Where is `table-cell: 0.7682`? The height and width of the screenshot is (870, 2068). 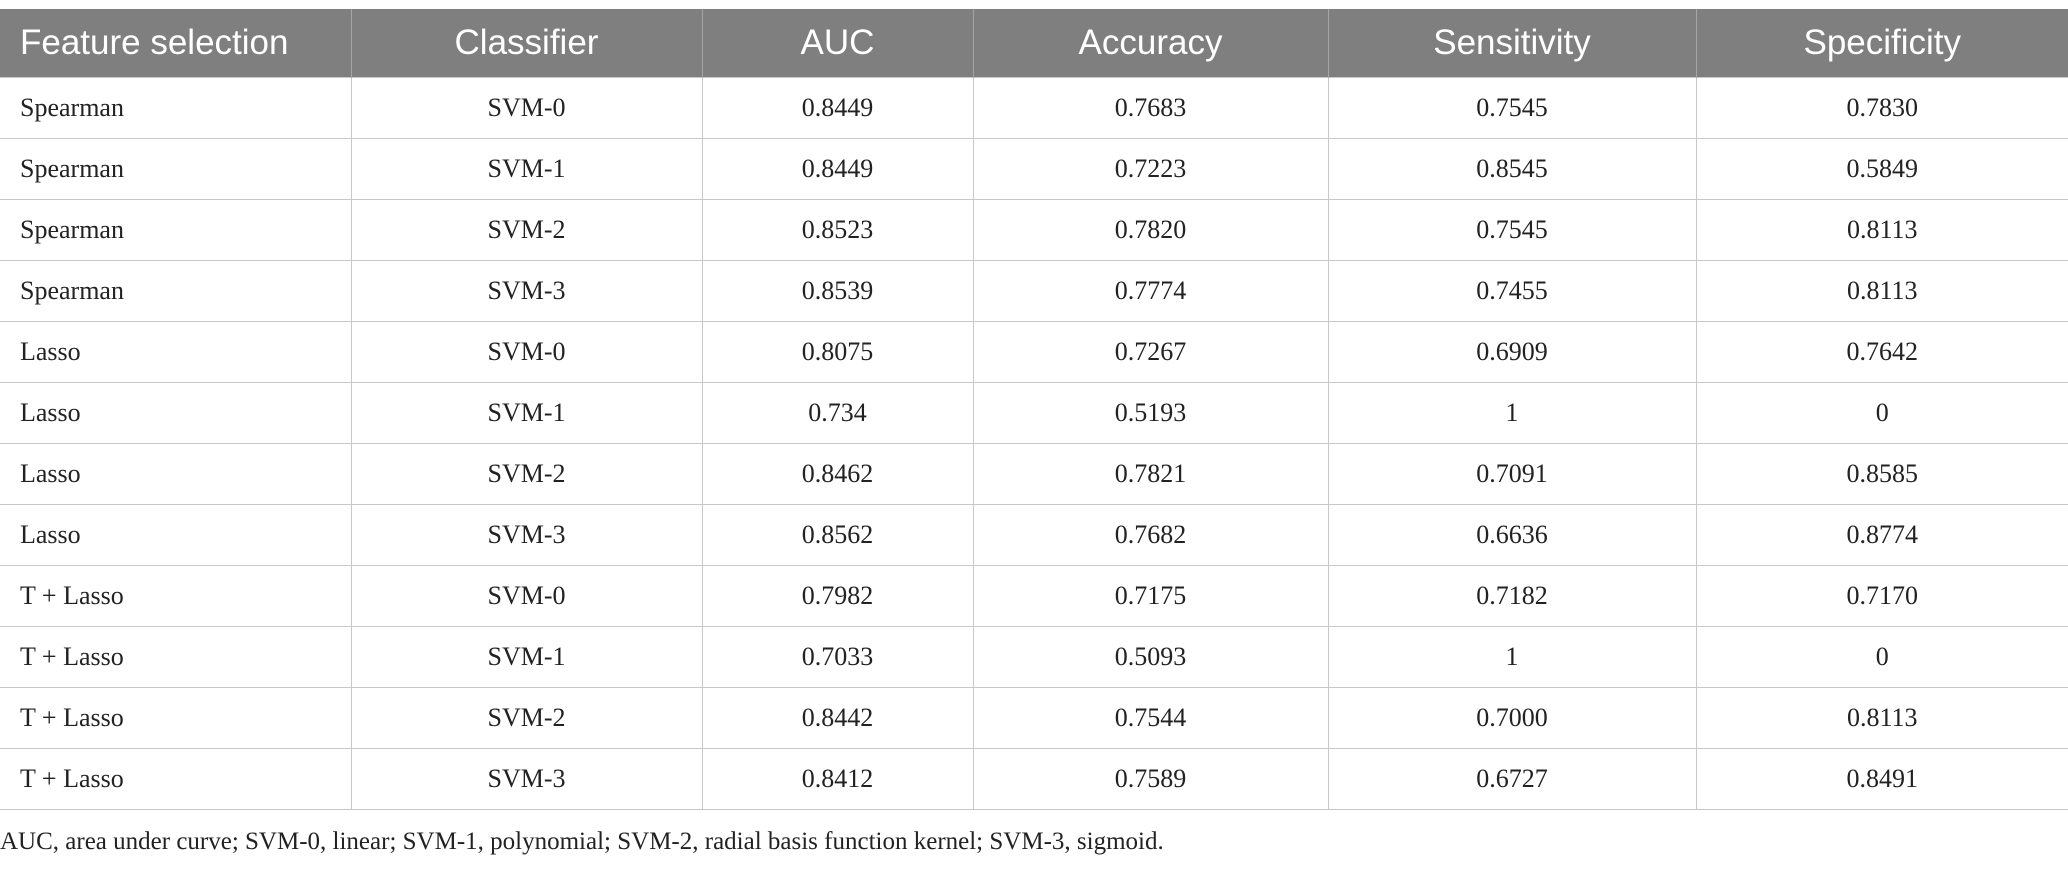
table-cell: 0.7682 is located at coordinates (1150, 535).